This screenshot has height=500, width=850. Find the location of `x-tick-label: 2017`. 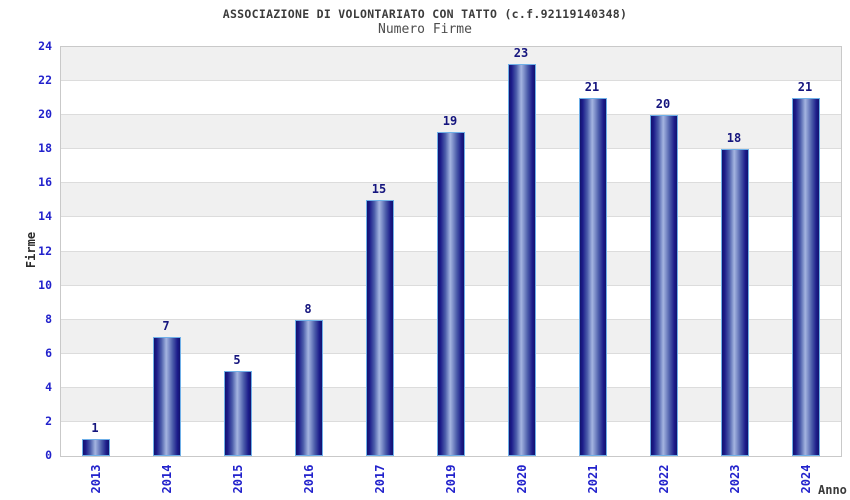

x-tick-label: 2017 is located at coordinates (380, 479).